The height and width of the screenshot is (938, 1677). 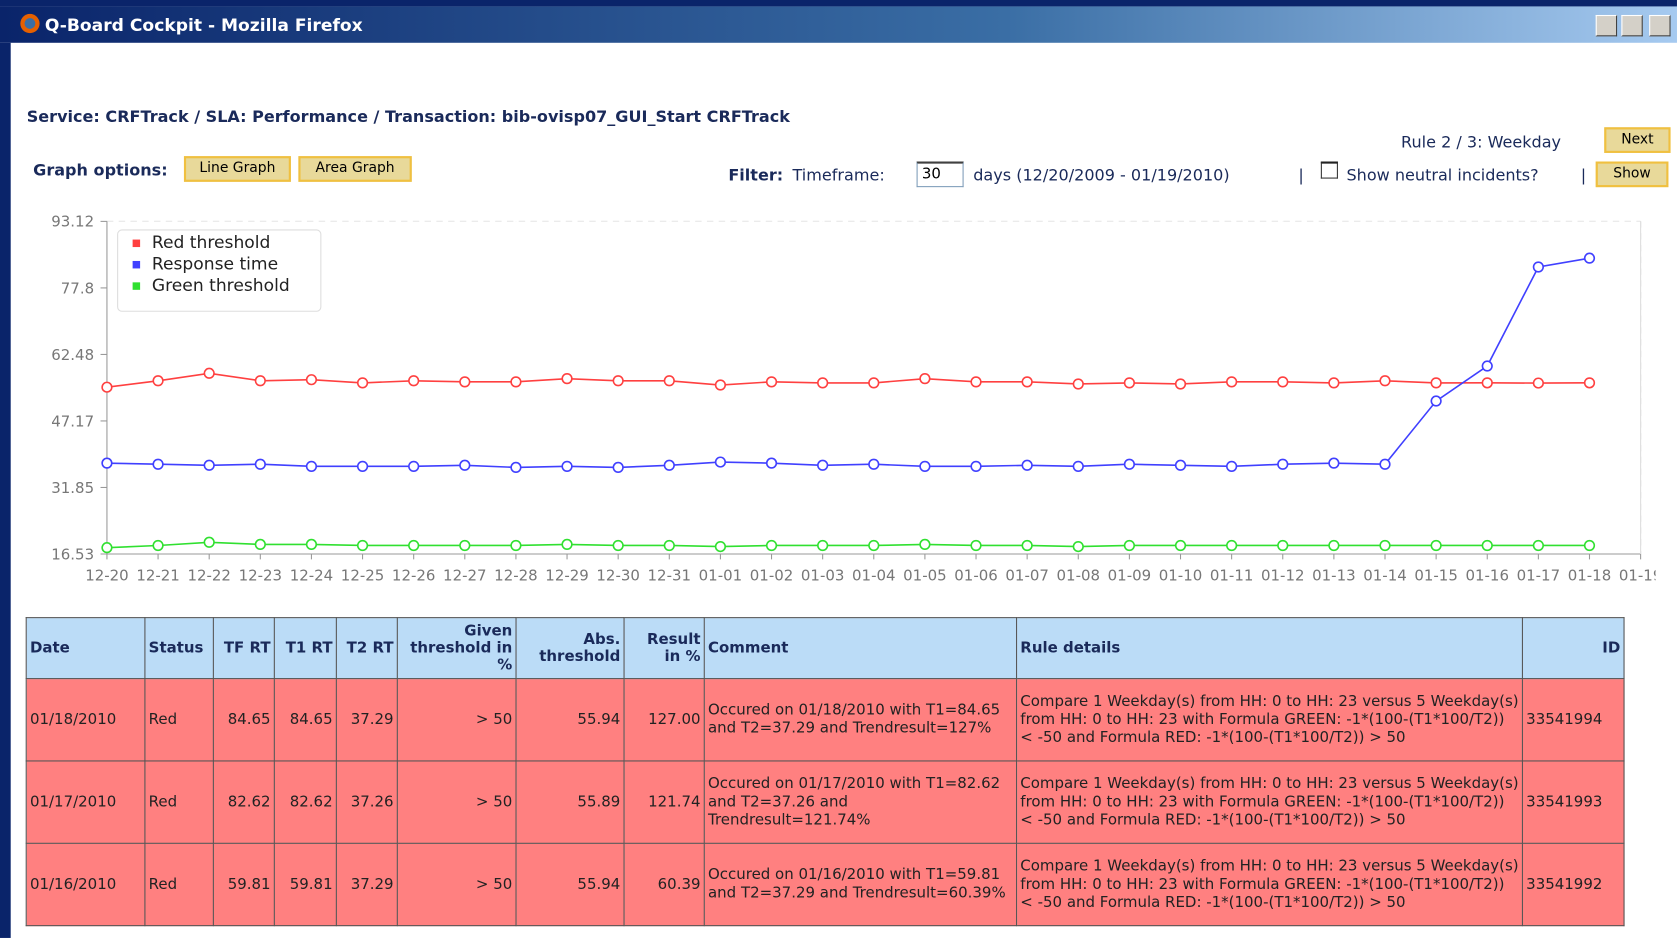 What do you see at coordinates (838, 175) in the screenshot?
I see `timeframe-label: Timeframe:` at bounding box center [838, 175].